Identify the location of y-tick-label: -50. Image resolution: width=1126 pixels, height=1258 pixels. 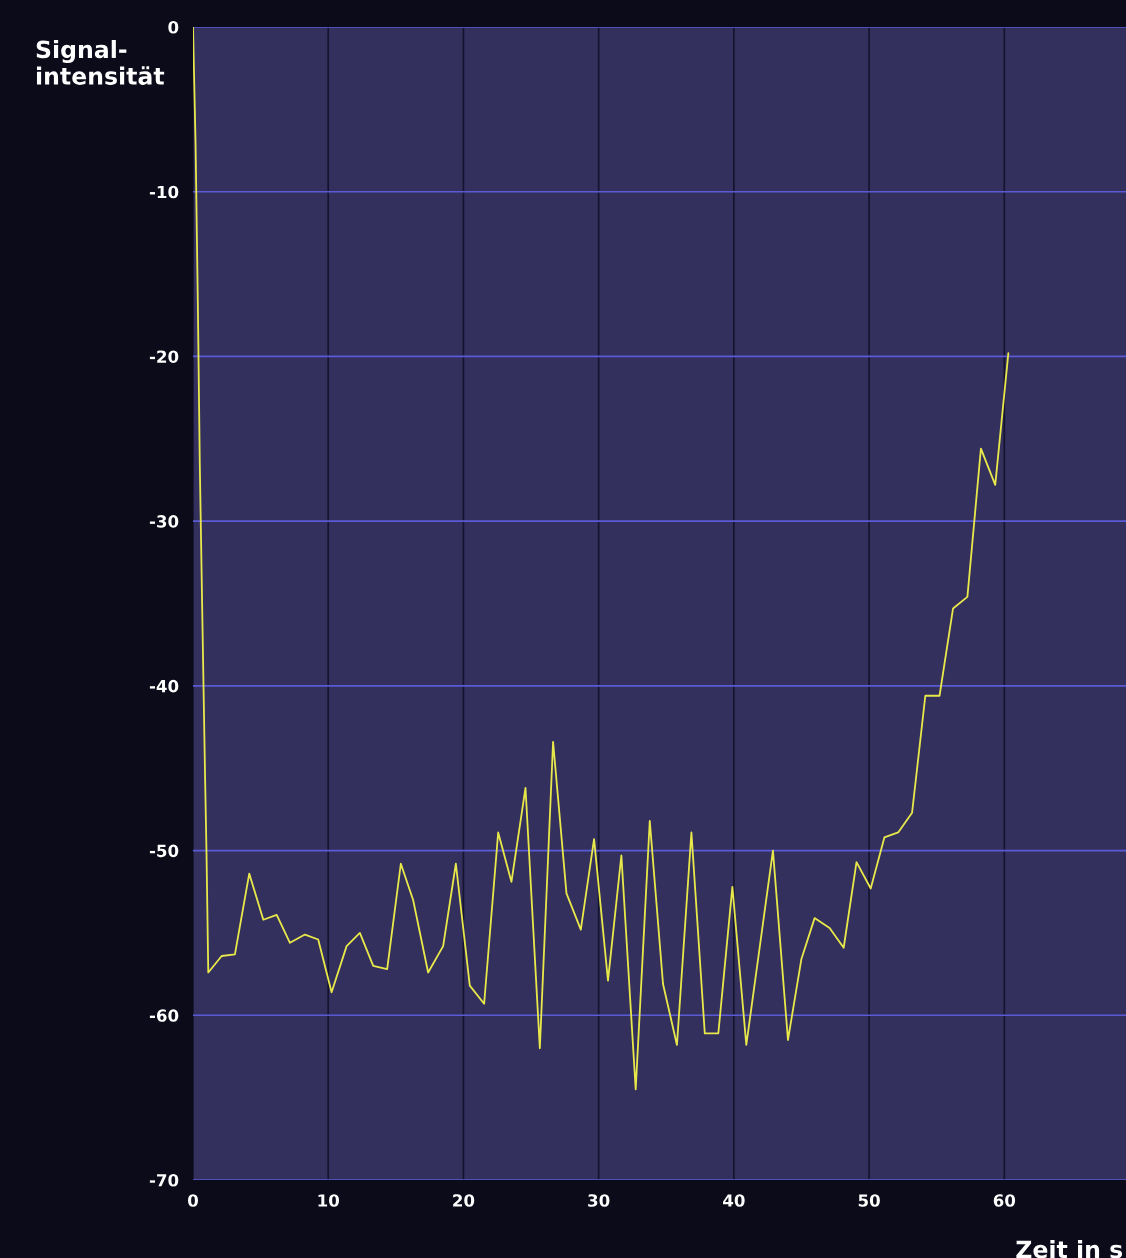
(164, 851).